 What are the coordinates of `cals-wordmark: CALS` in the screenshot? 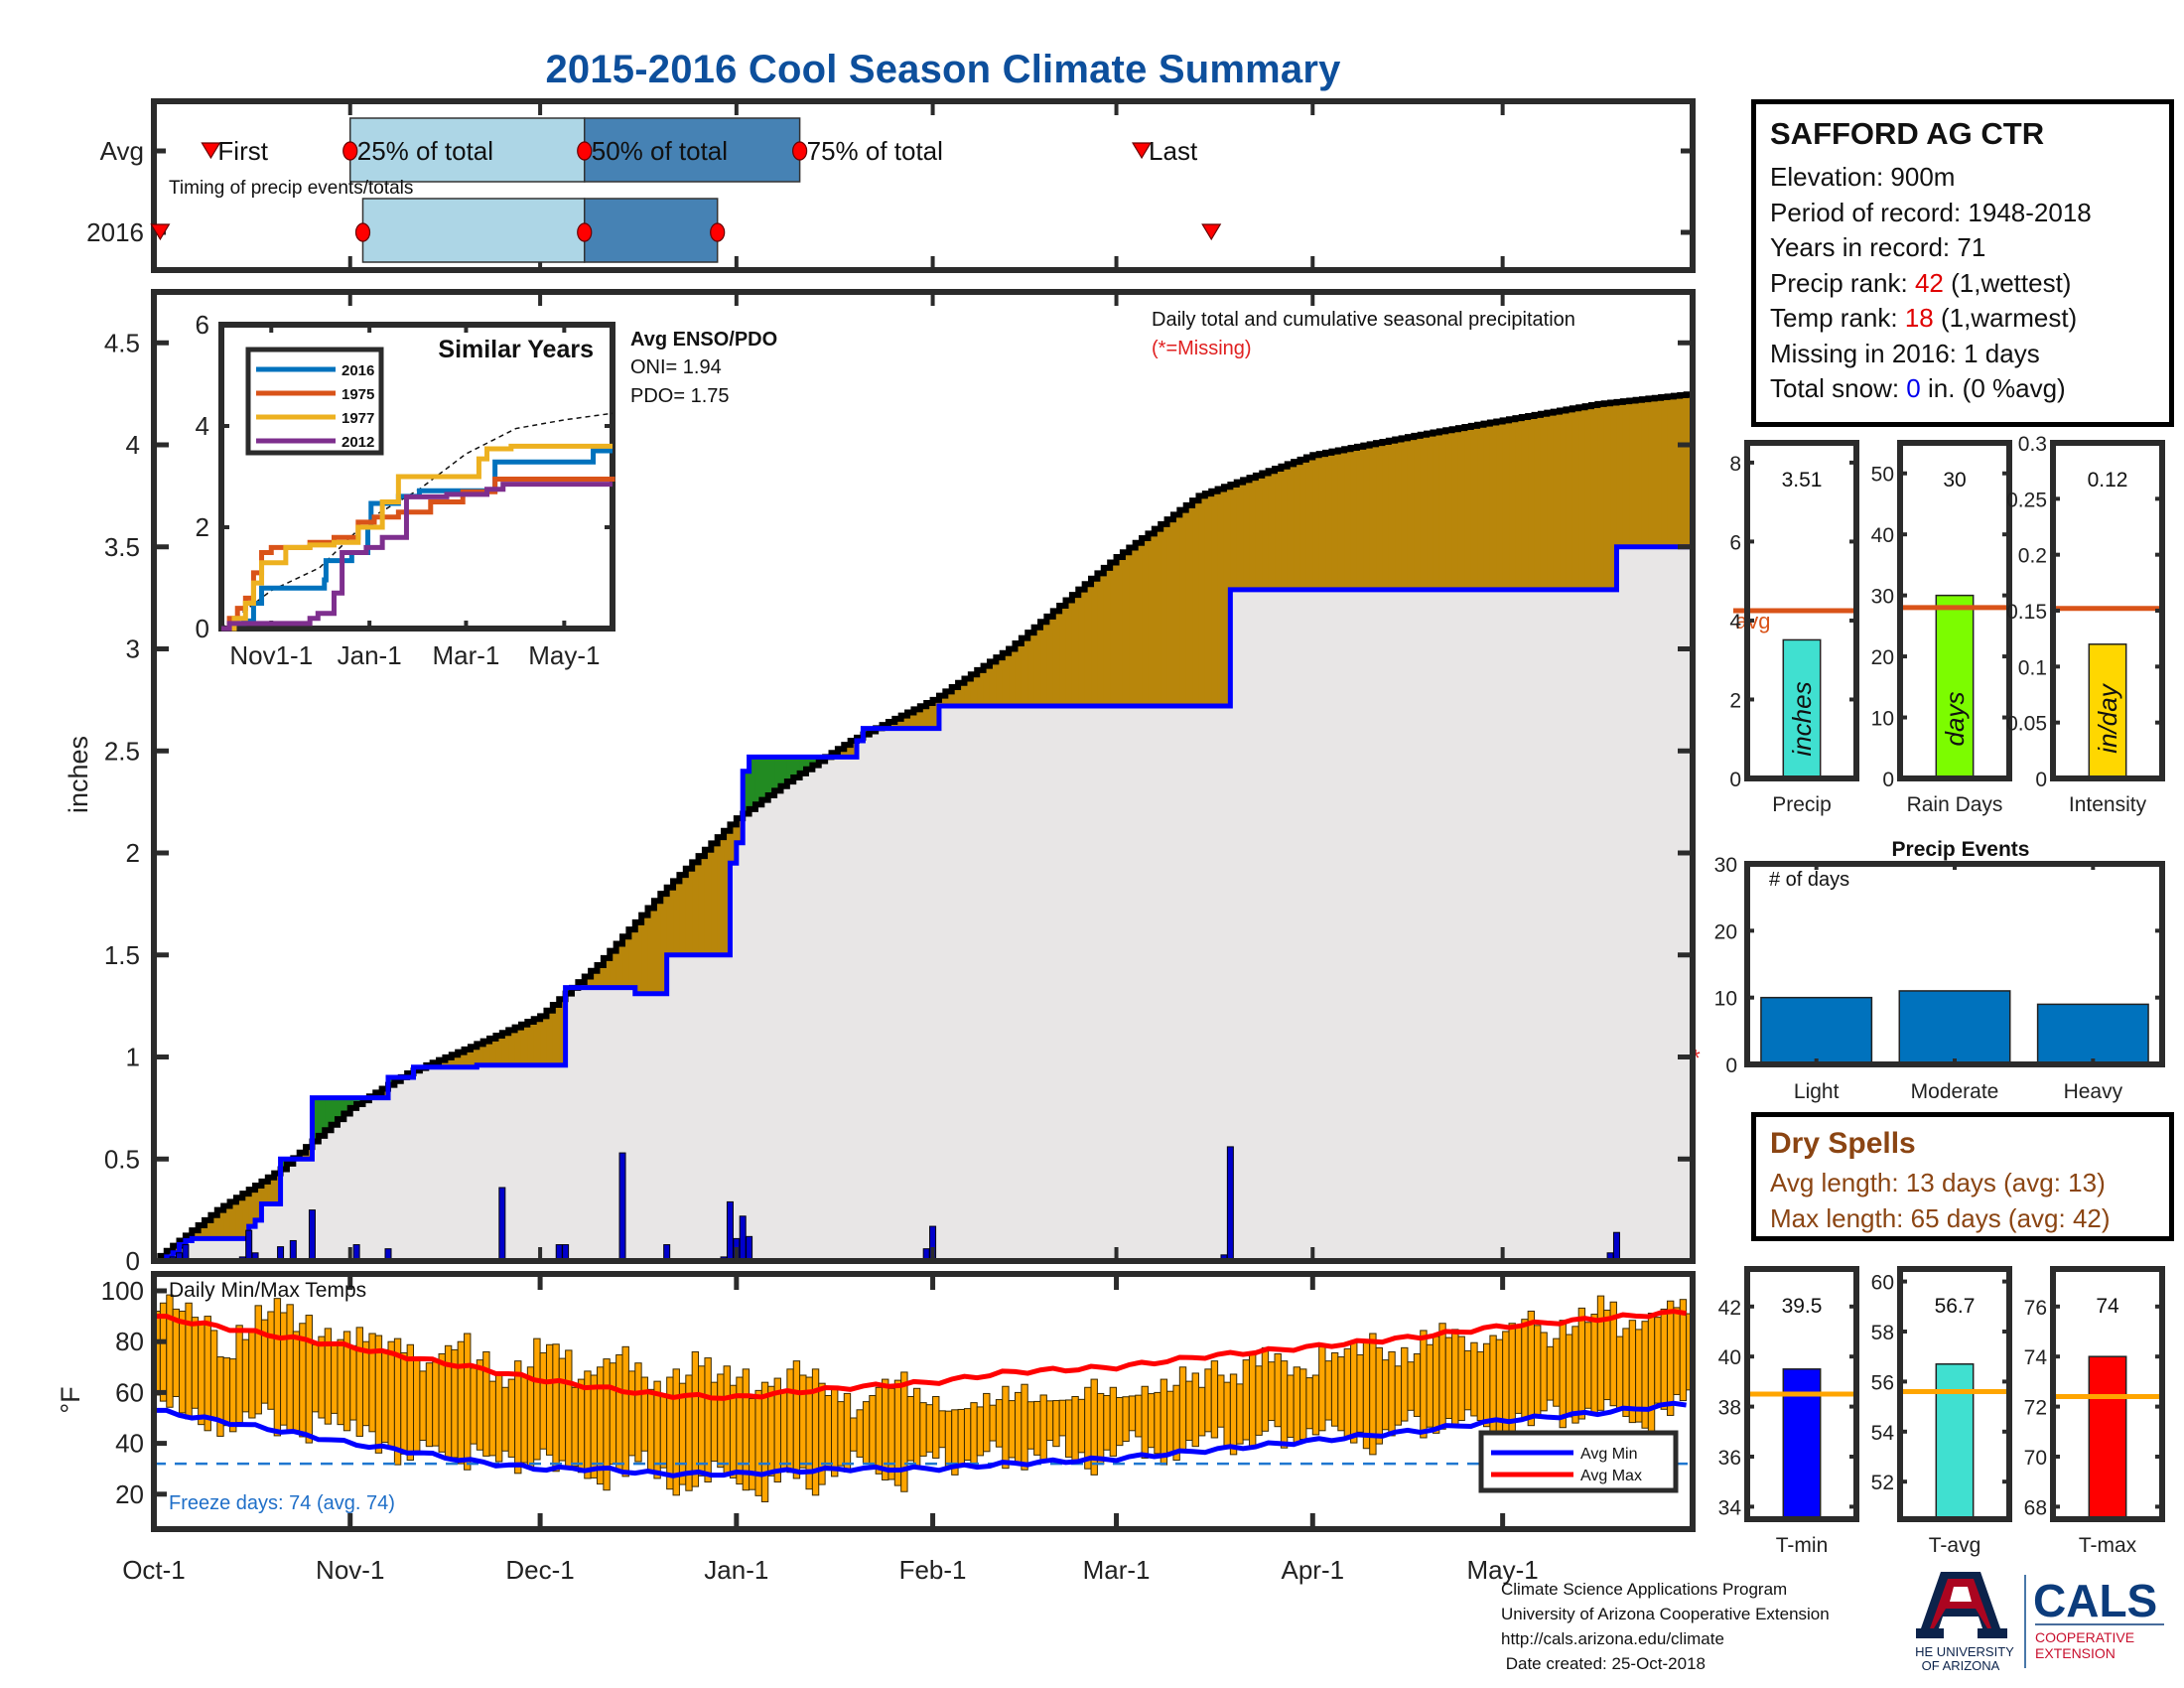 It's located at (2095, 1600).